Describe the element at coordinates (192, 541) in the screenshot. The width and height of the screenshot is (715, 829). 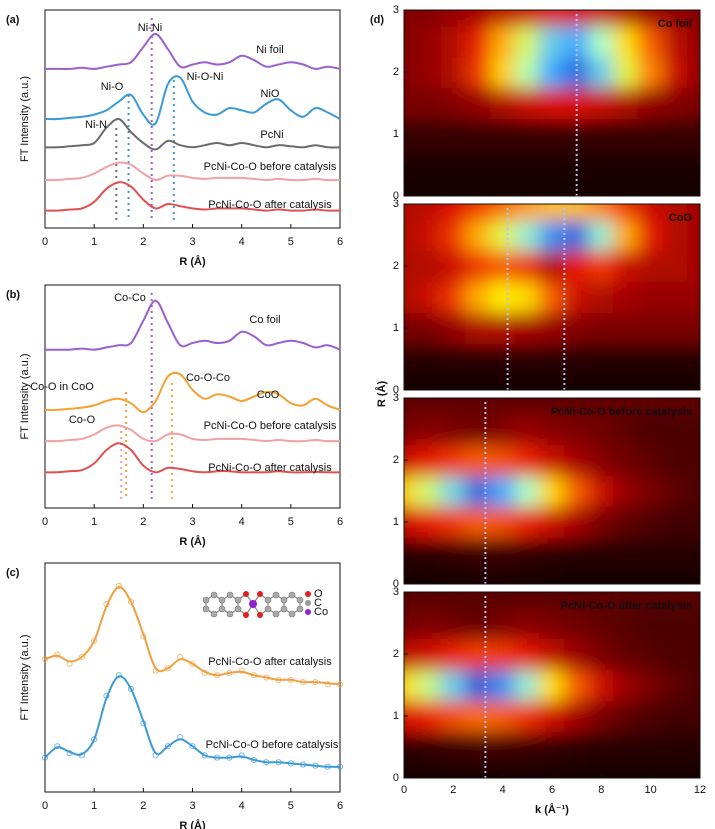
I see `x-axis-label: R (Å)` at that location.